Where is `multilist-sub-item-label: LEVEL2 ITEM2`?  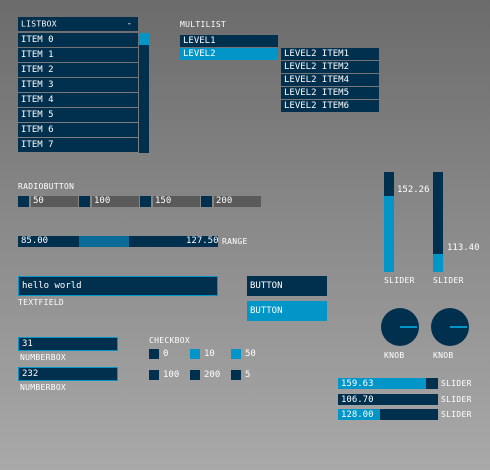
multilist-sub-item-label: LEVEL2 ITEM2 is located at coordinates (317, 67).